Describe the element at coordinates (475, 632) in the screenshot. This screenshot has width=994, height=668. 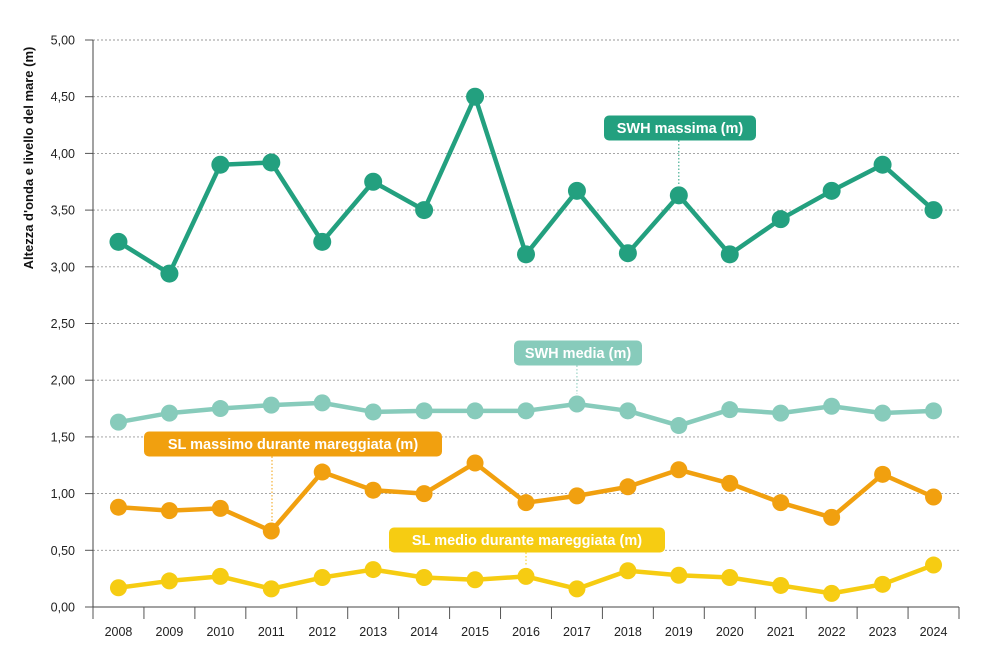
I see `x-tick-label: 2015` at that location.